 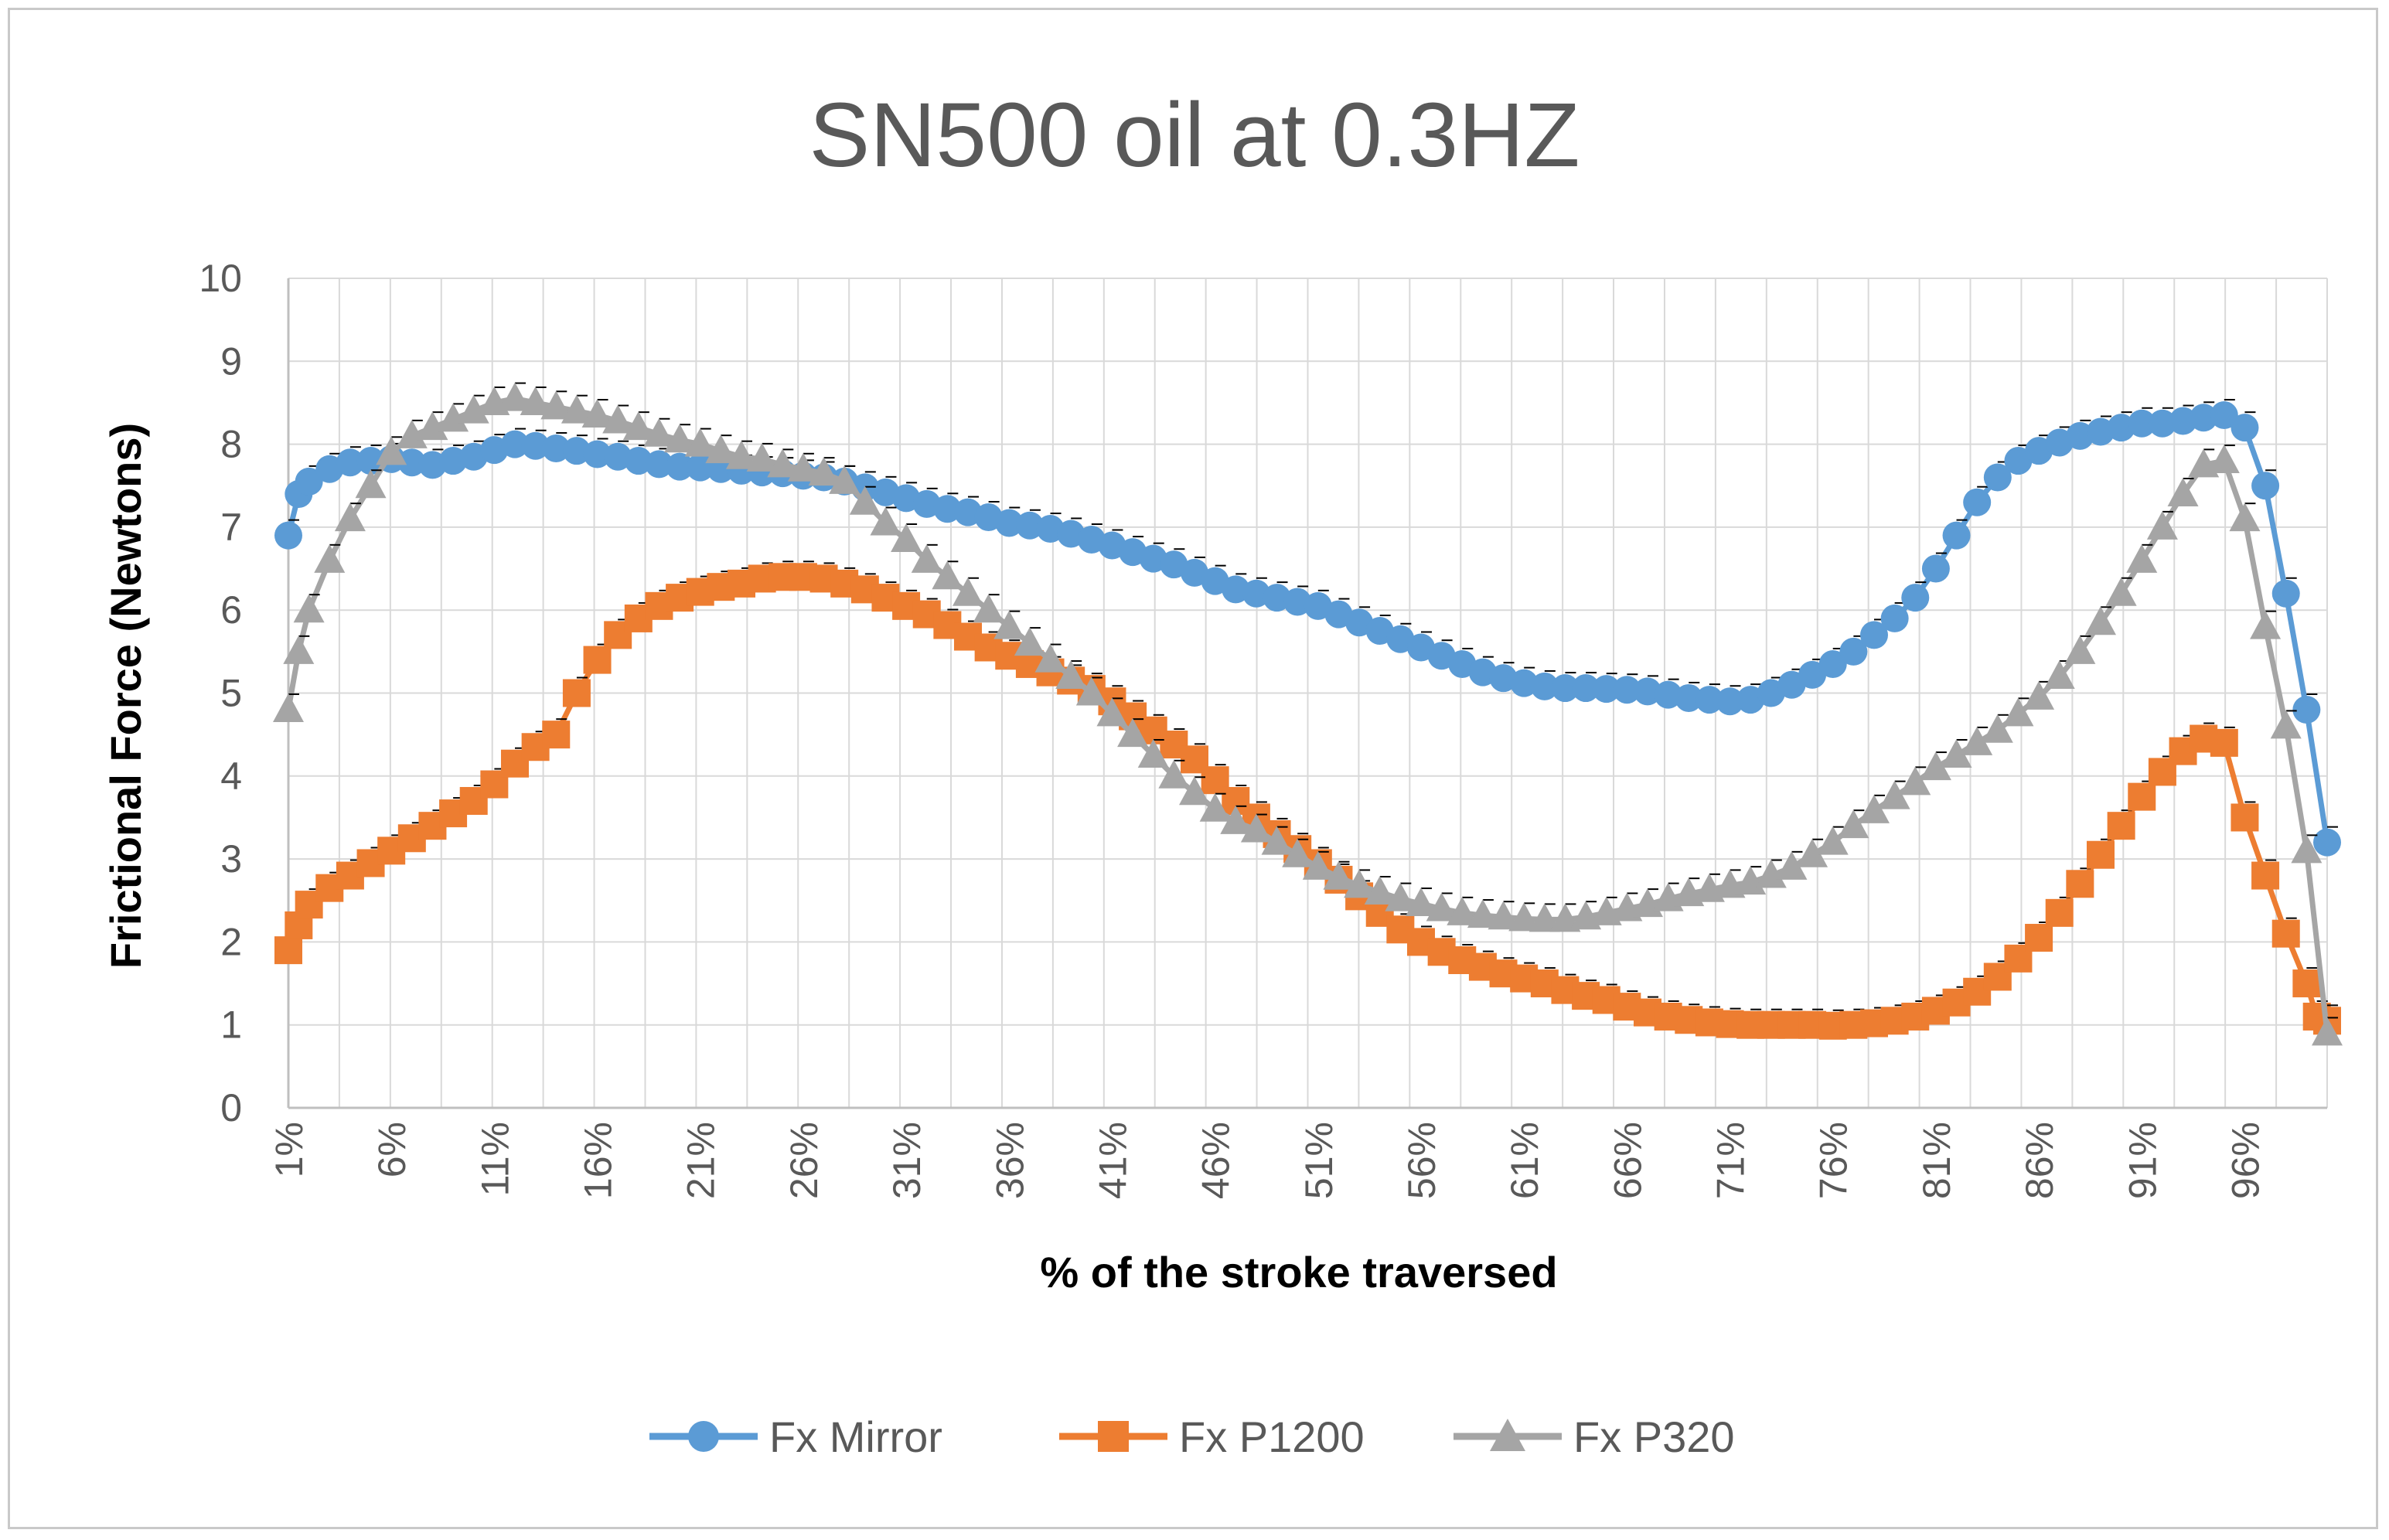 I want to click on x-tick-label: 31%, so click(x=907, y=1160).